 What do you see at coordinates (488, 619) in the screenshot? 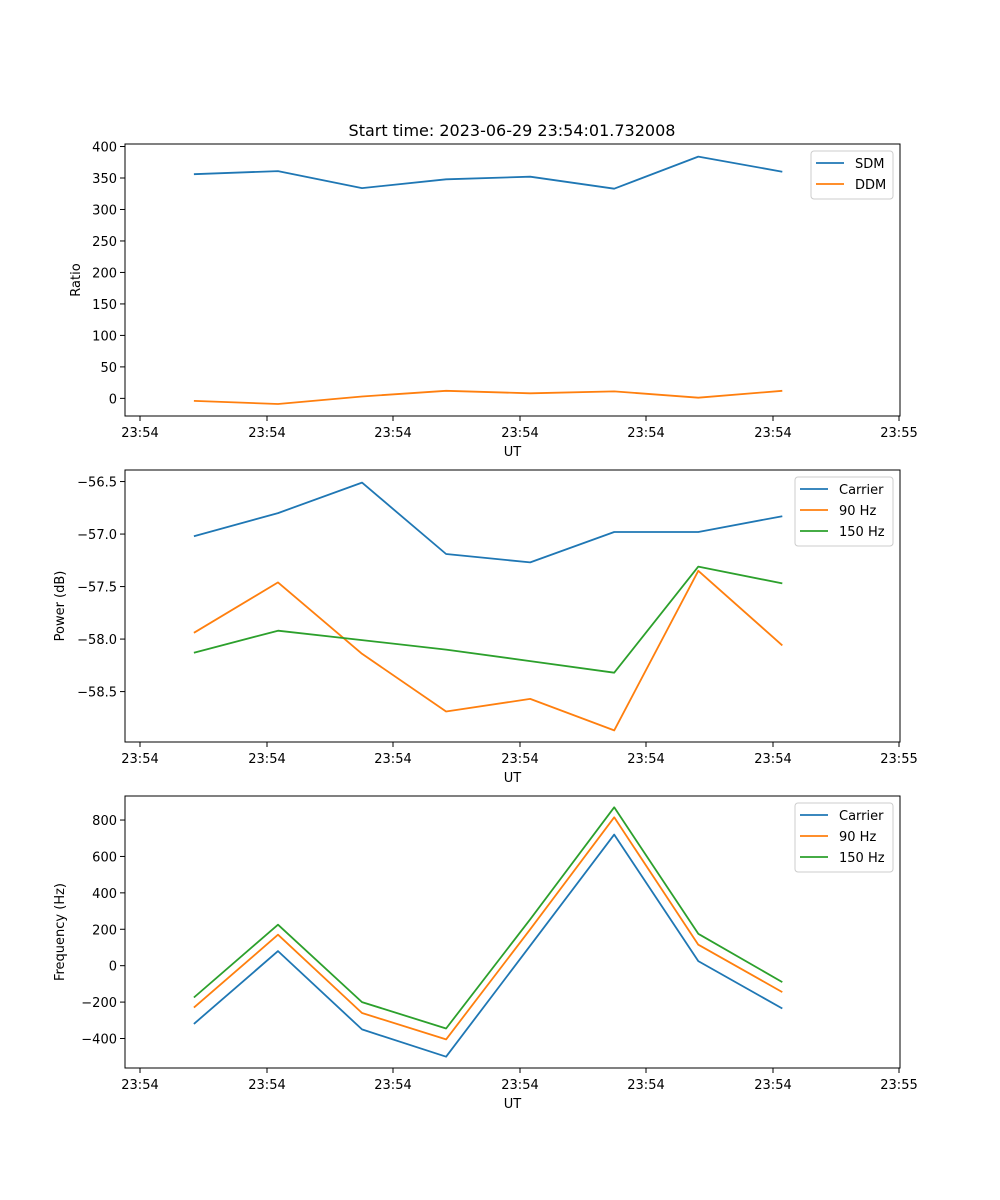
I see `series-line-150-hz` at bounding box center [488, 619].